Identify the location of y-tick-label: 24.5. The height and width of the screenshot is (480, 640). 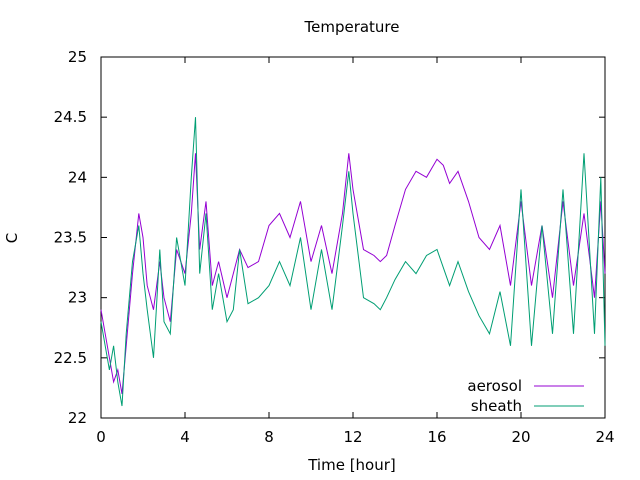
(70, 117).